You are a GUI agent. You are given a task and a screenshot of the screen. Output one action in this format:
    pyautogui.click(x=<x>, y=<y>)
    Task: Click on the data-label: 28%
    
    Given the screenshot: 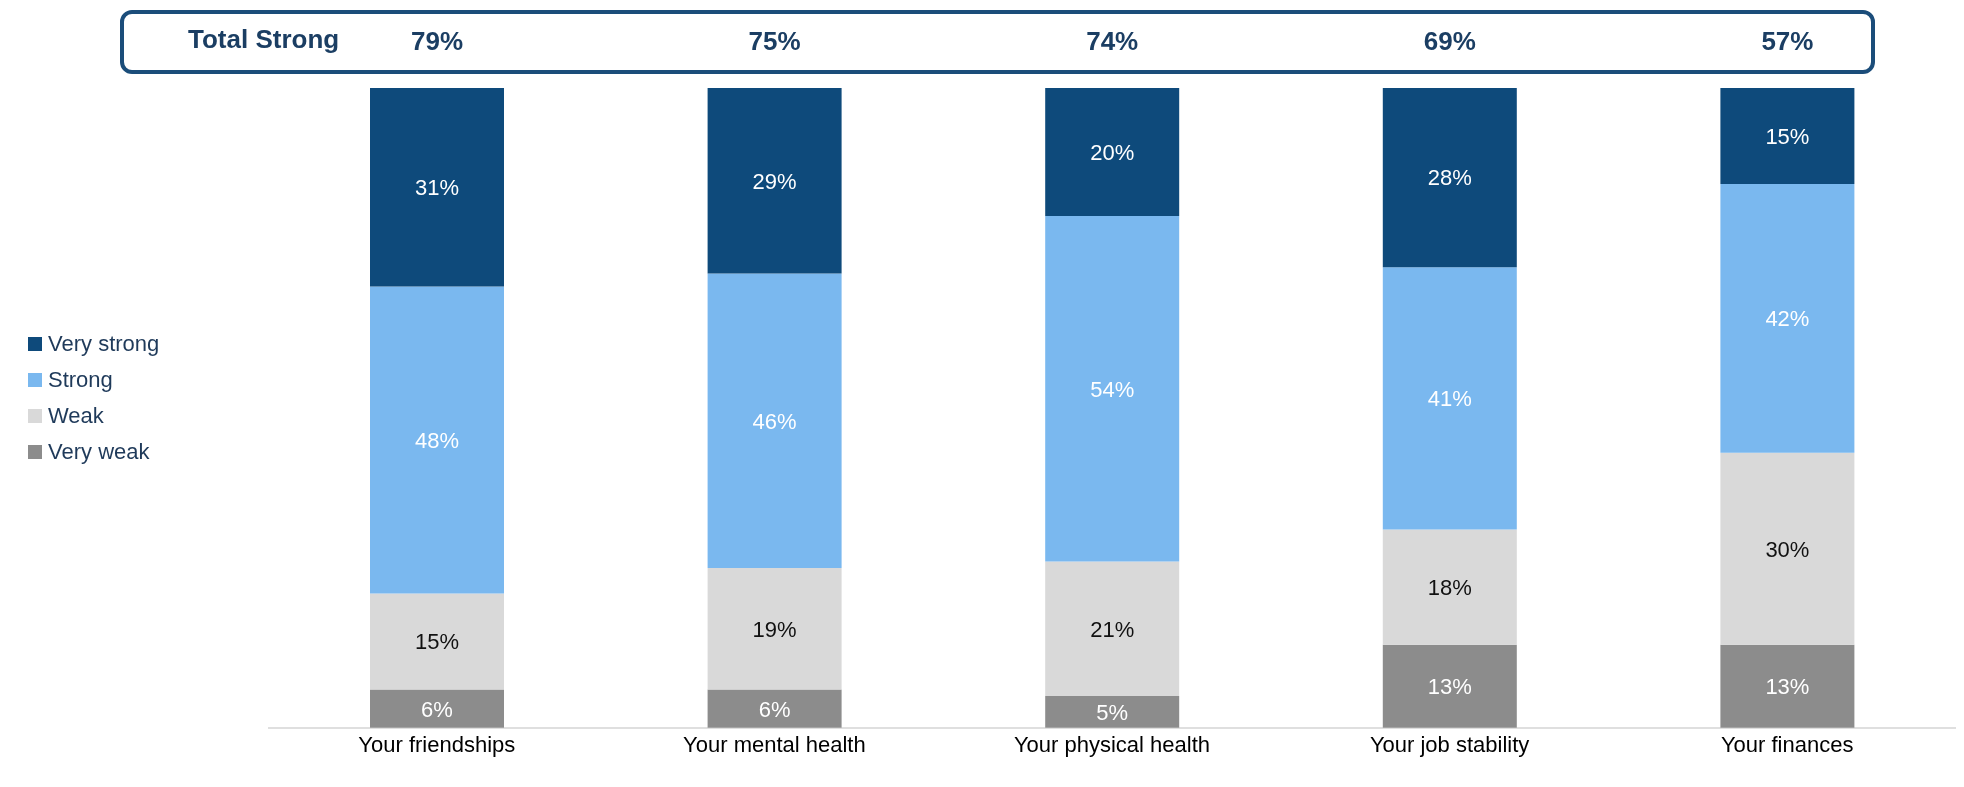 What is the action you would take?
    pyautogui.click(x=1449, y=178)
    